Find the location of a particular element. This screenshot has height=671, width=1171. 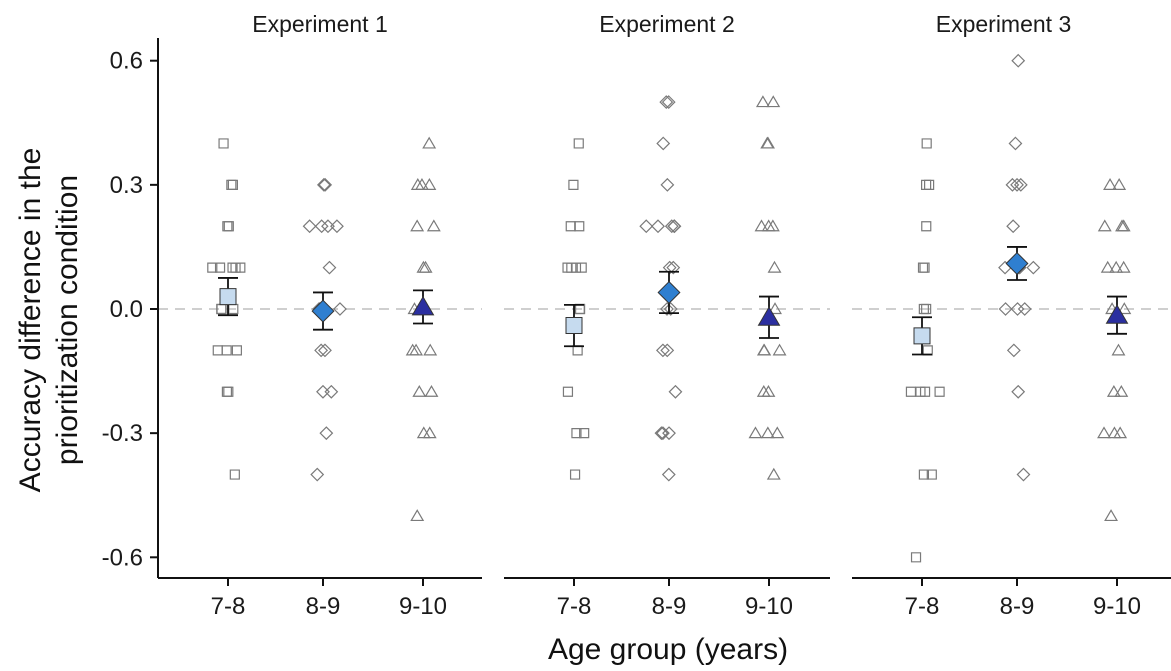

y-tick-label: 0.3 is located at coordinates (126, 185).